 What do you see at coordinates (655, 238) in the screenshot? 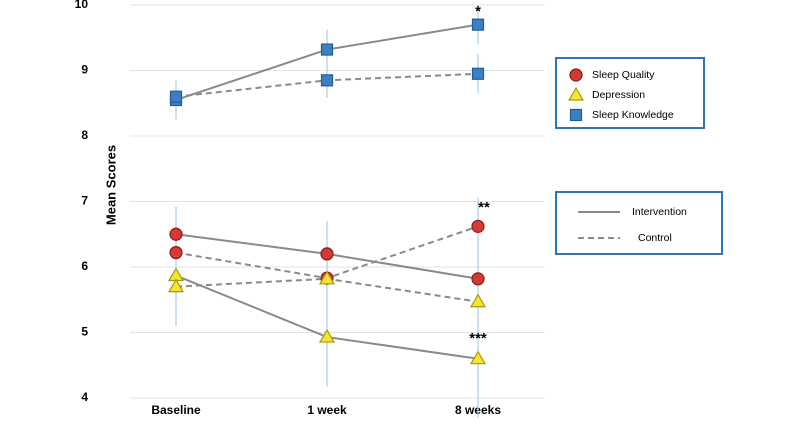
I see `legend-label: Control` at bounding box center [655, 238].